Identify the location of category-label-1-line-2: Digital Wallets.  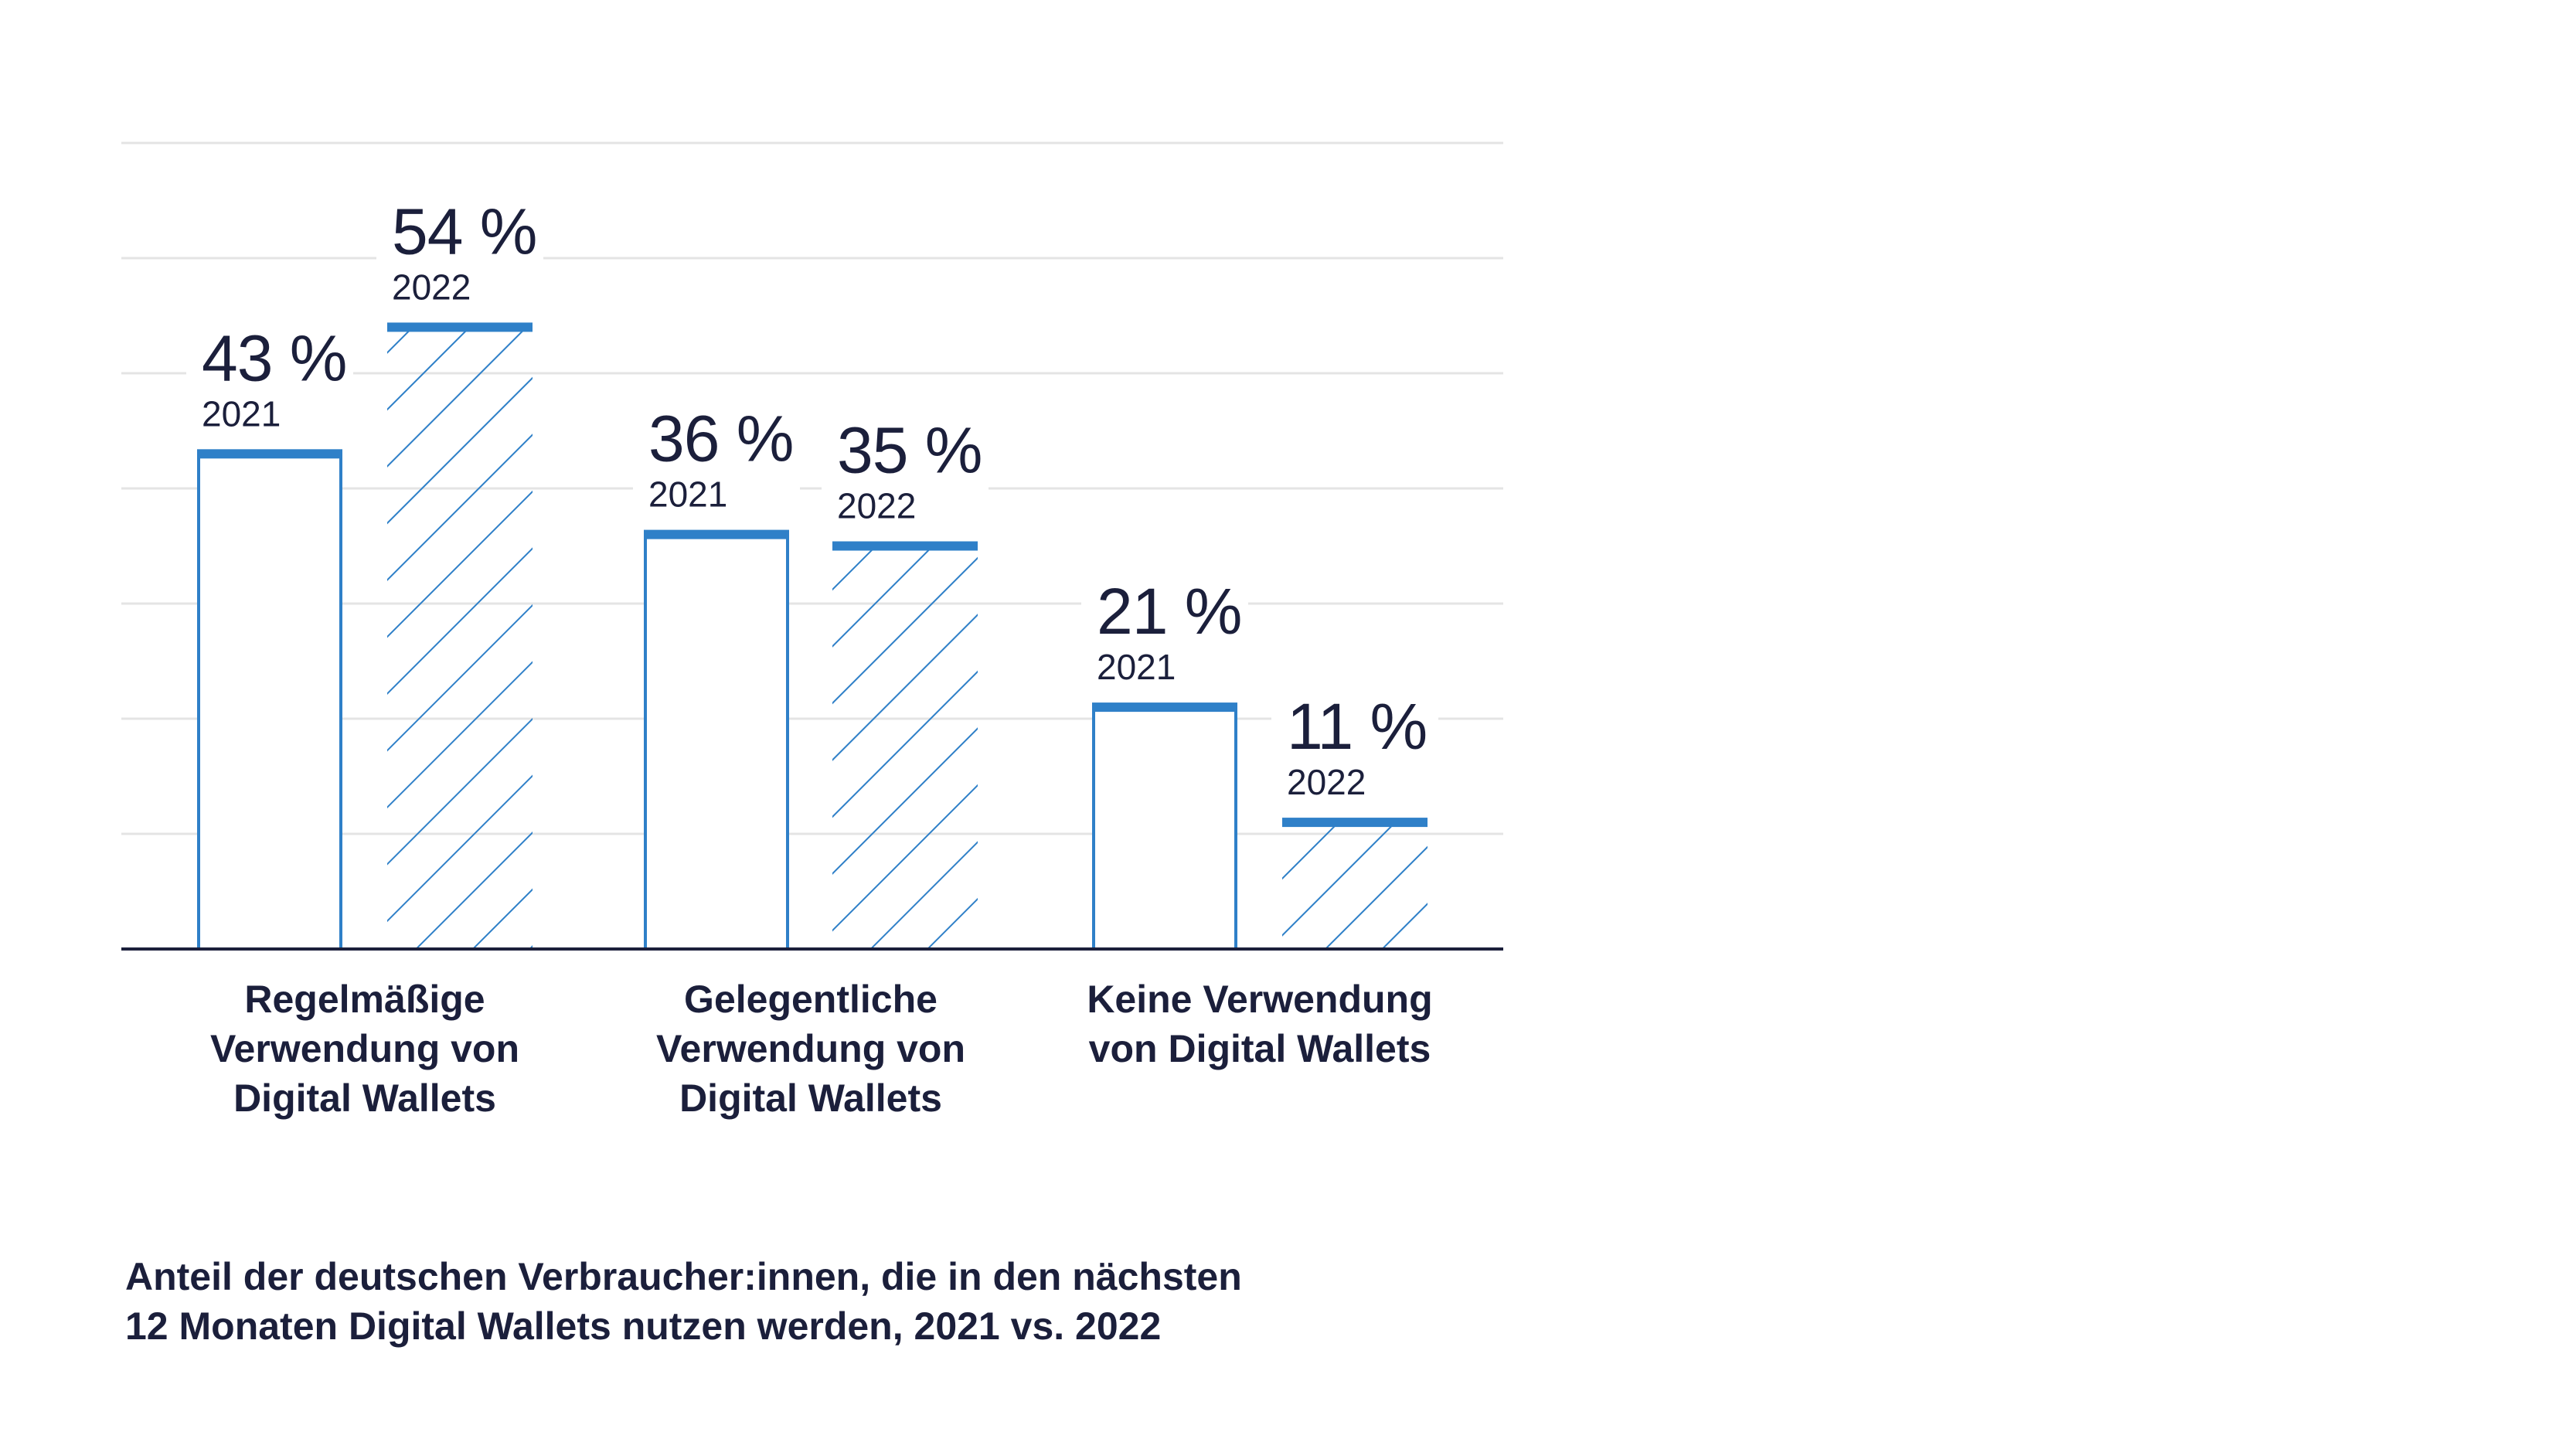
(810, 1099).